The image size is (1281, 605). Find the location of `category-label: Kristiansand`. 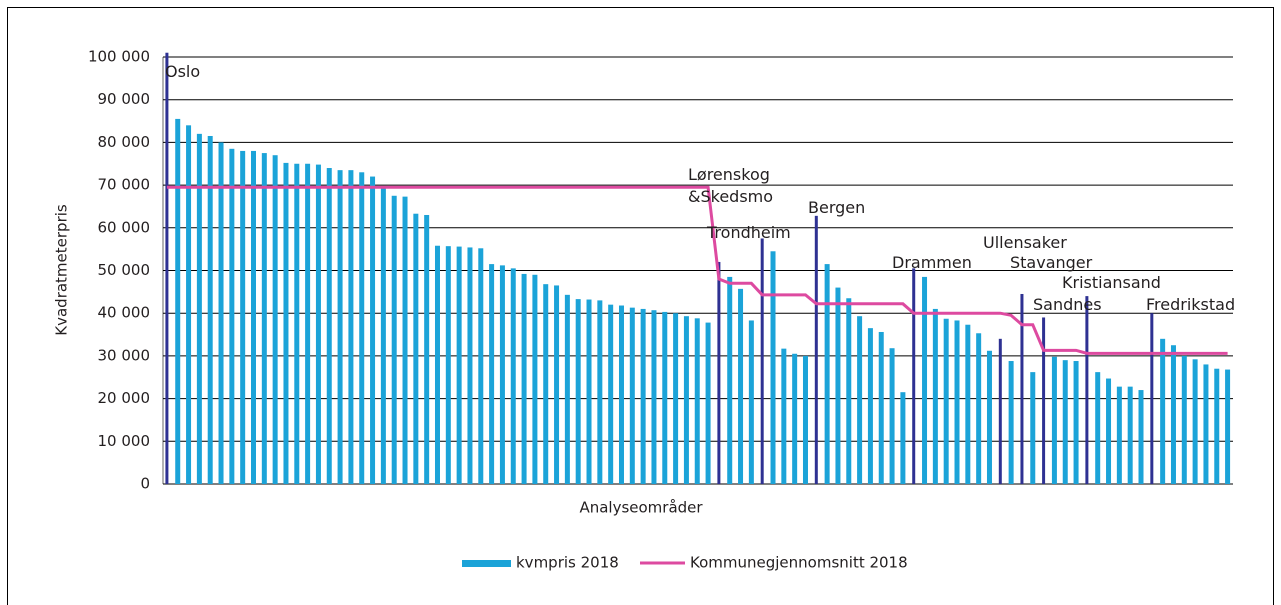

category-label: Kristiansand is located at coordinates (1111, 282).